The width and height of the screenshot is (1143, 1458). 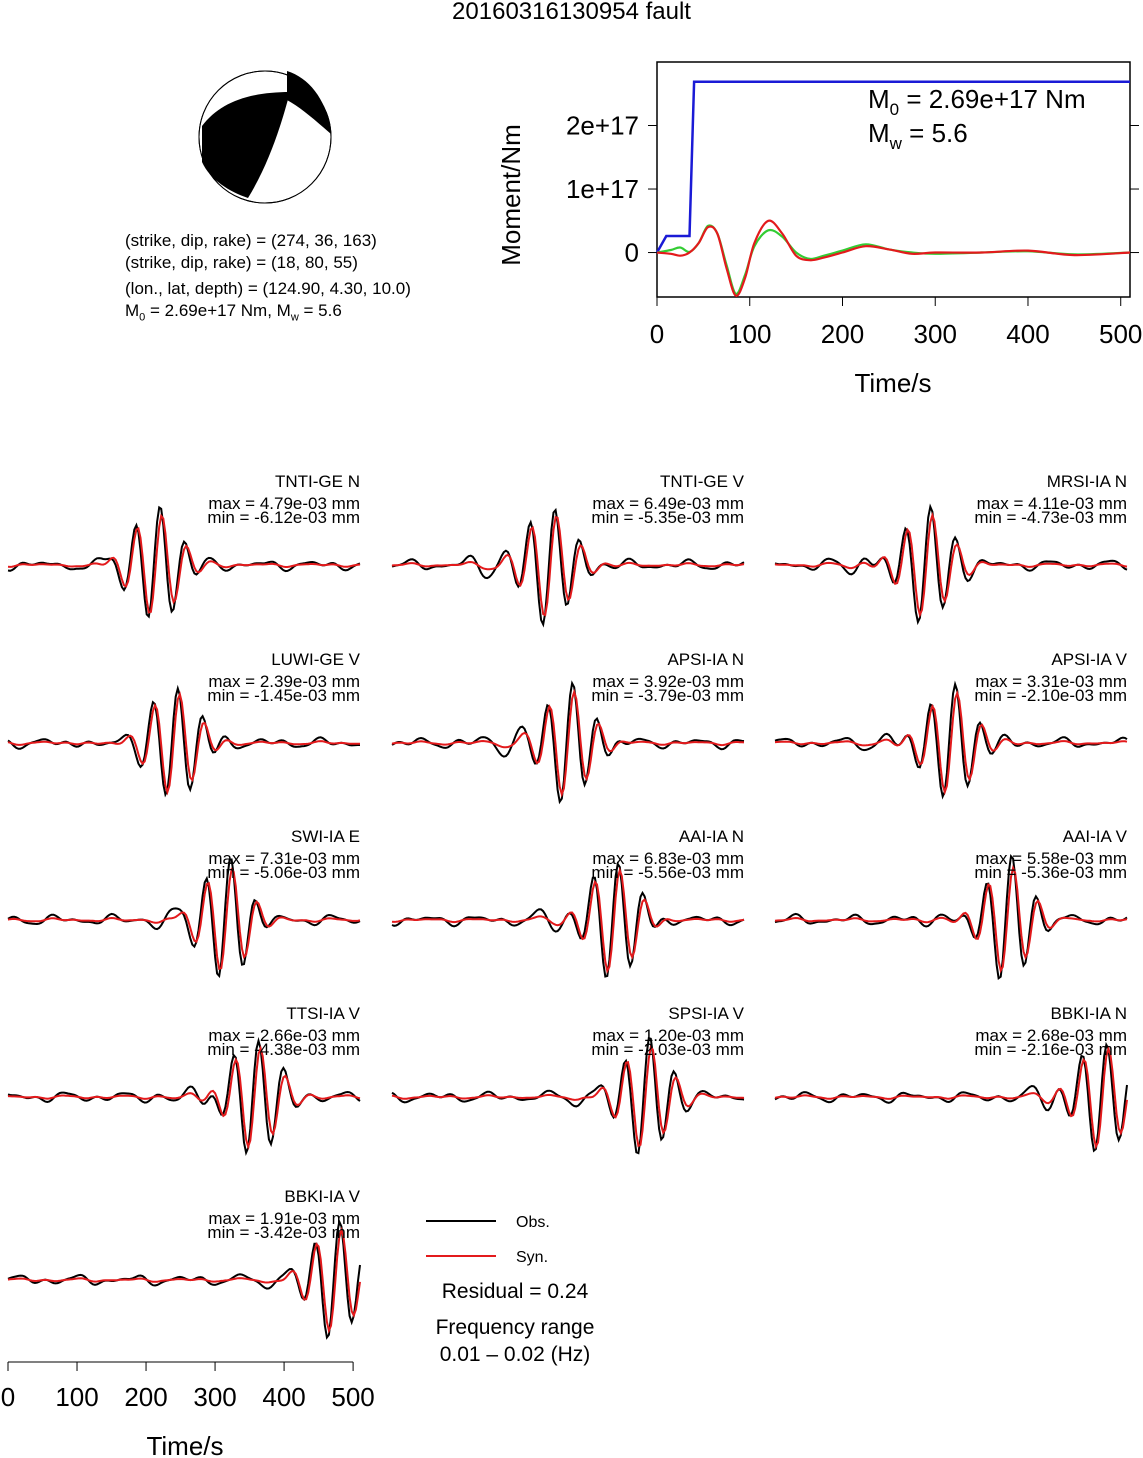 I want to click on trace-min-label: min = -6.12e-03 mm, so click(x=283, y=517).